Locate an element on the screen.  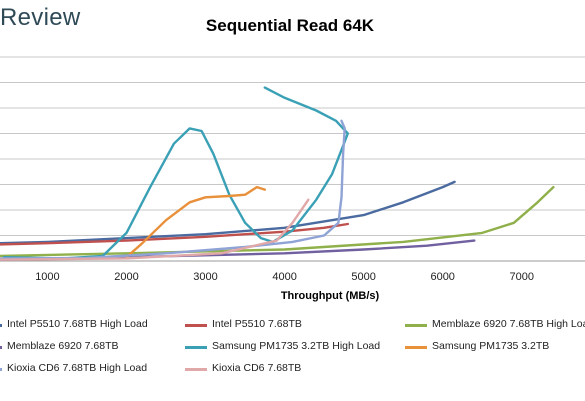
legend-label: Intel P5510 7.68TB is located at coordinates (257, 324).